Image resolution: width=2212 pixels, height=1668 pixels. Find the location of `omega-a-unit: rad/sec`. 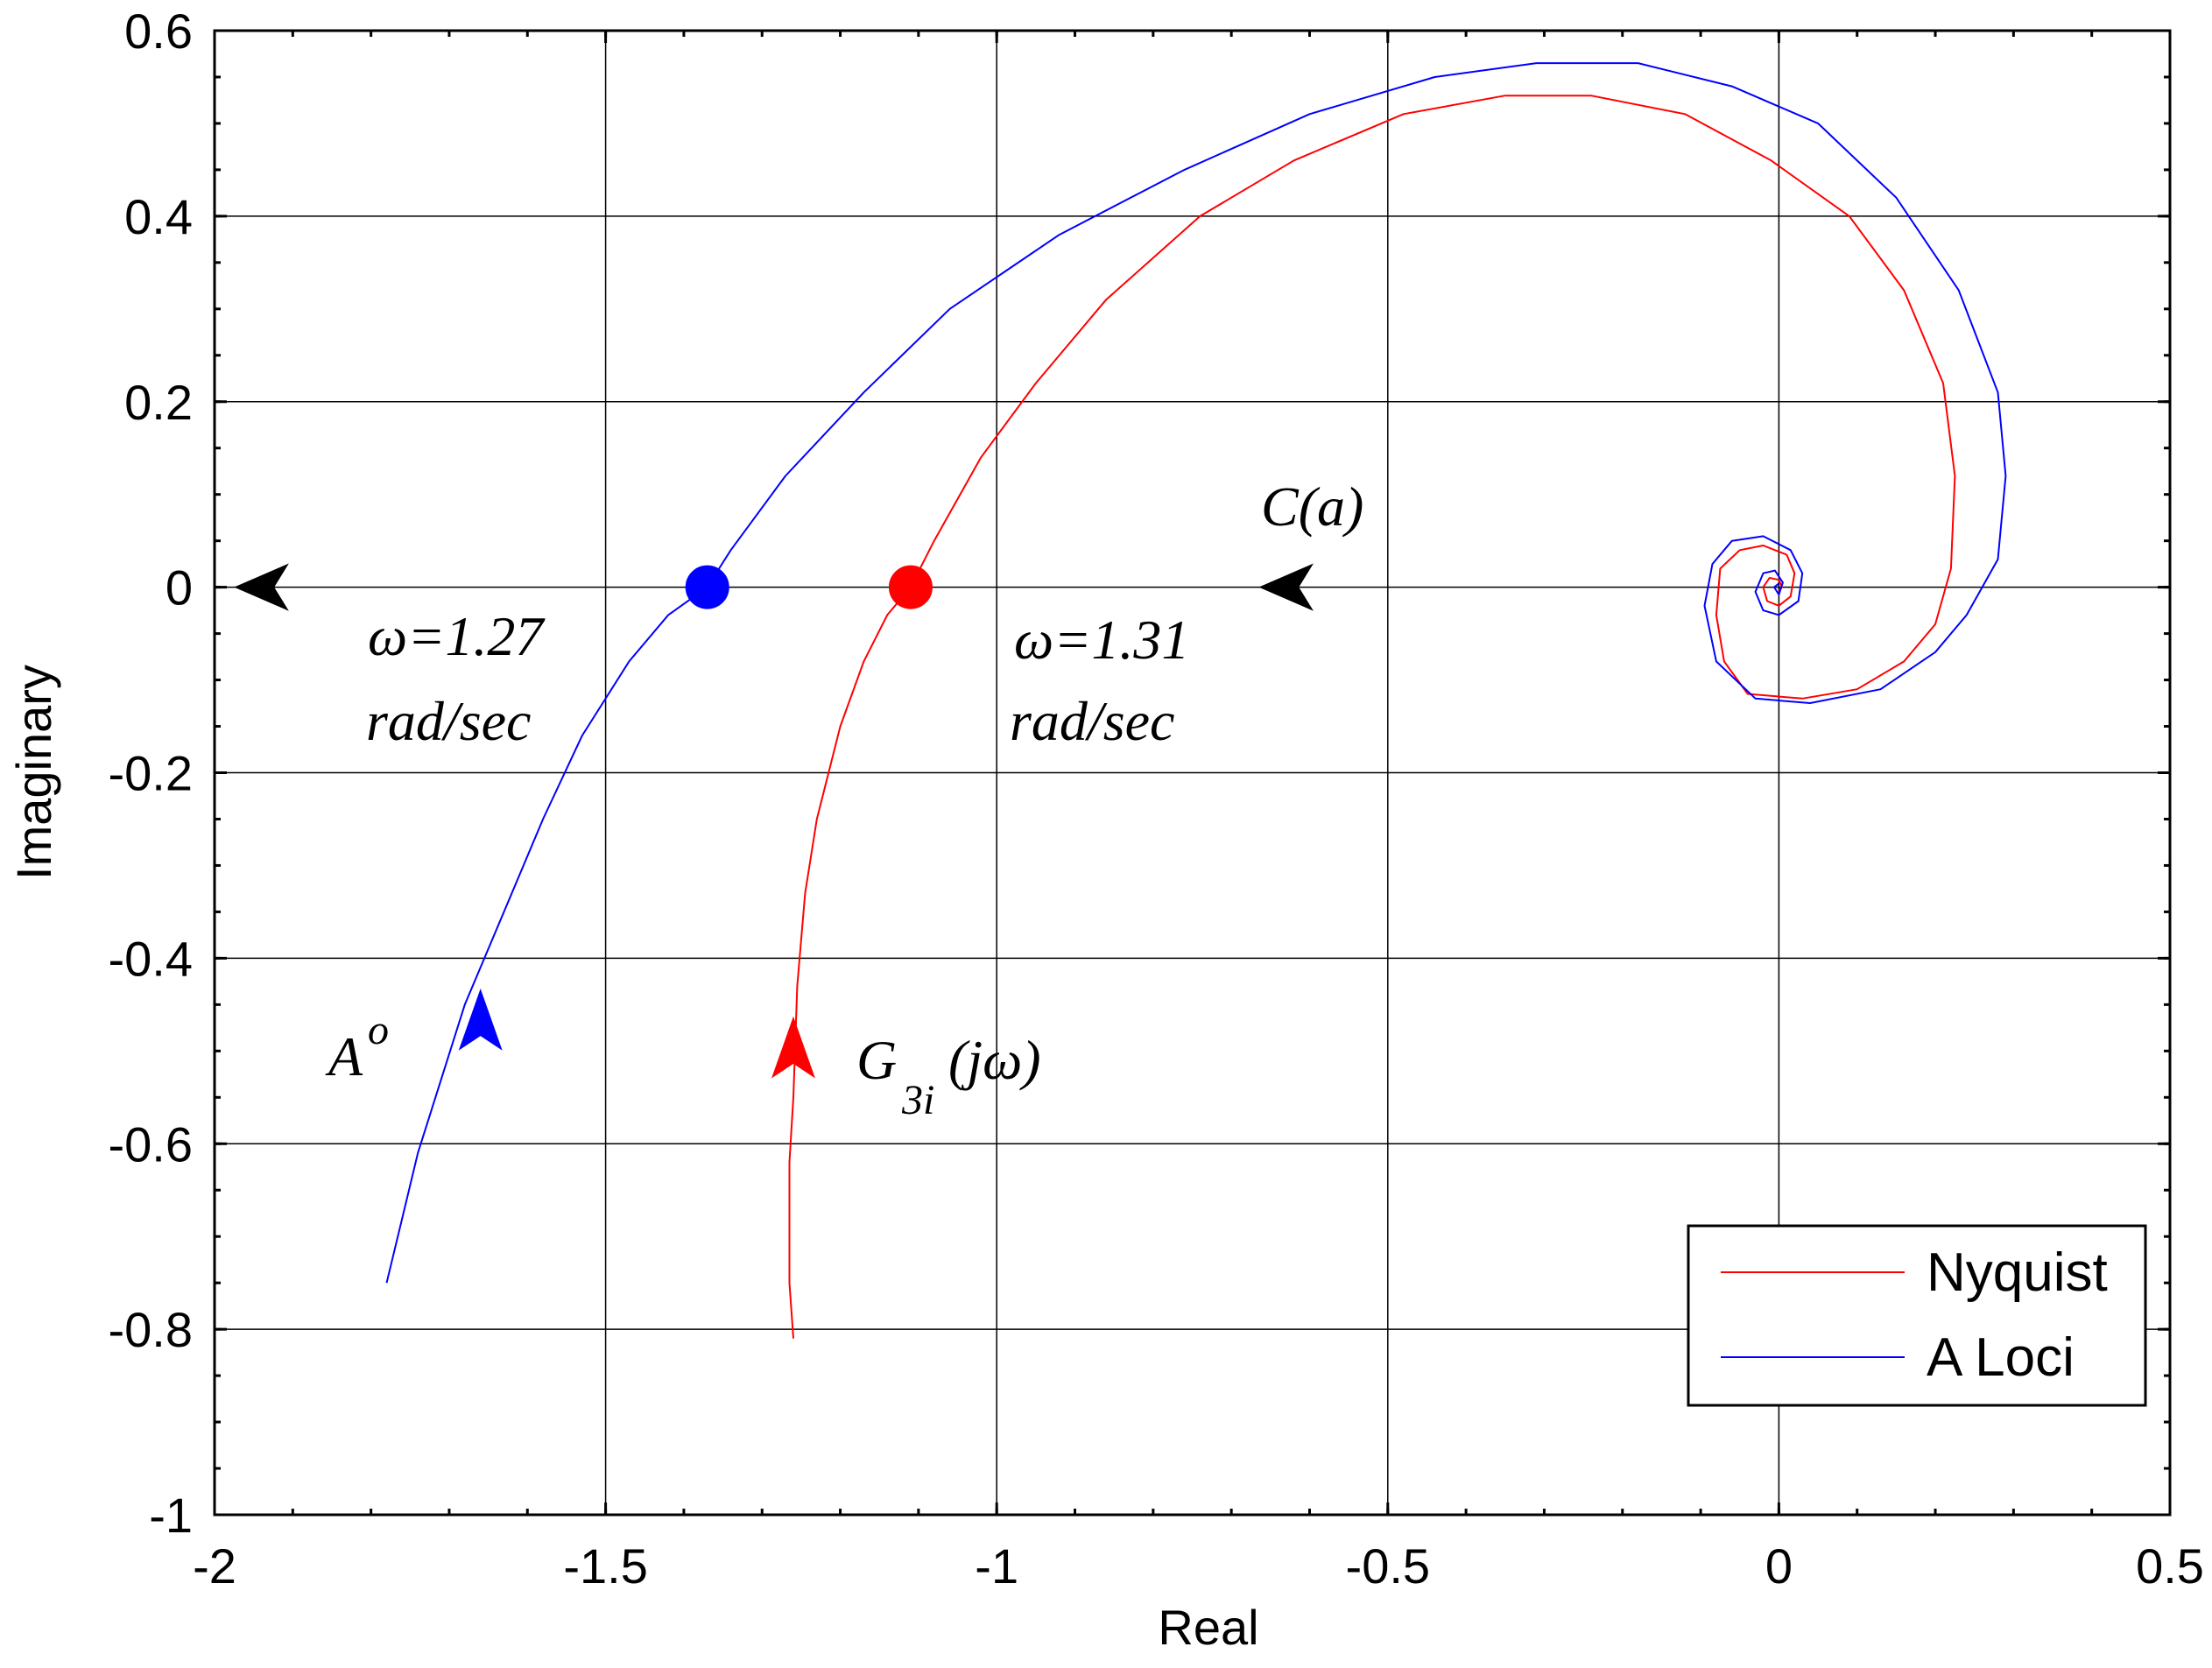

omega-a-unit: rad/sec is located at coordinates (449, 721).